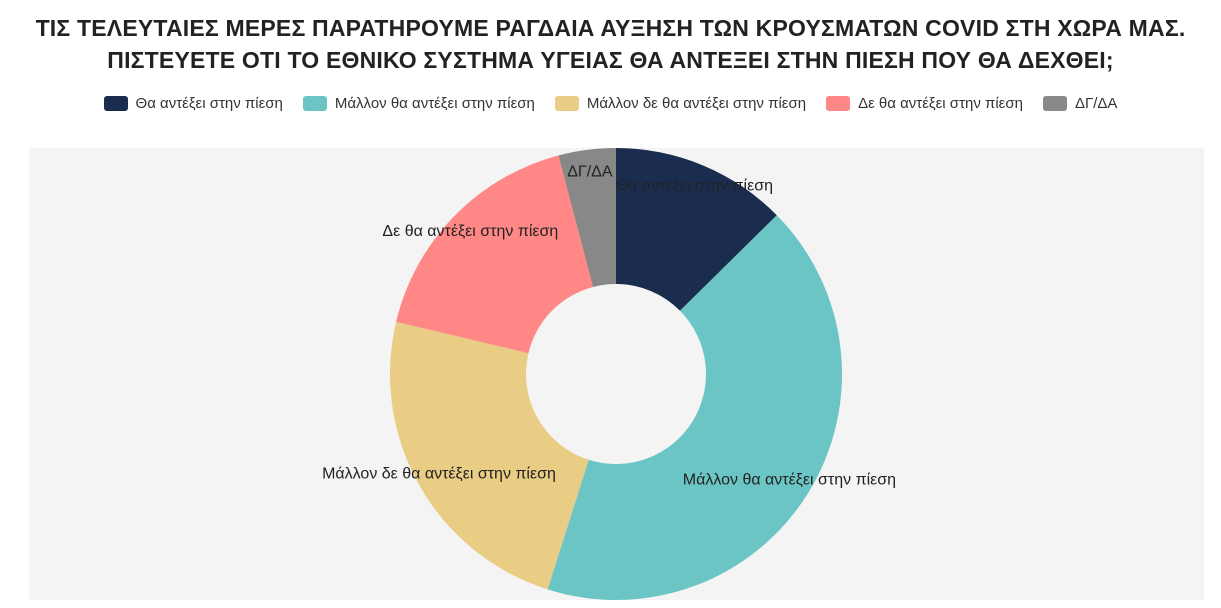  What do you see at coordinates (940, 103) in the screenshot?
I see `legend-label-3: Δε θα αντέξει στην πίεση` at bounding box center [940, 103].